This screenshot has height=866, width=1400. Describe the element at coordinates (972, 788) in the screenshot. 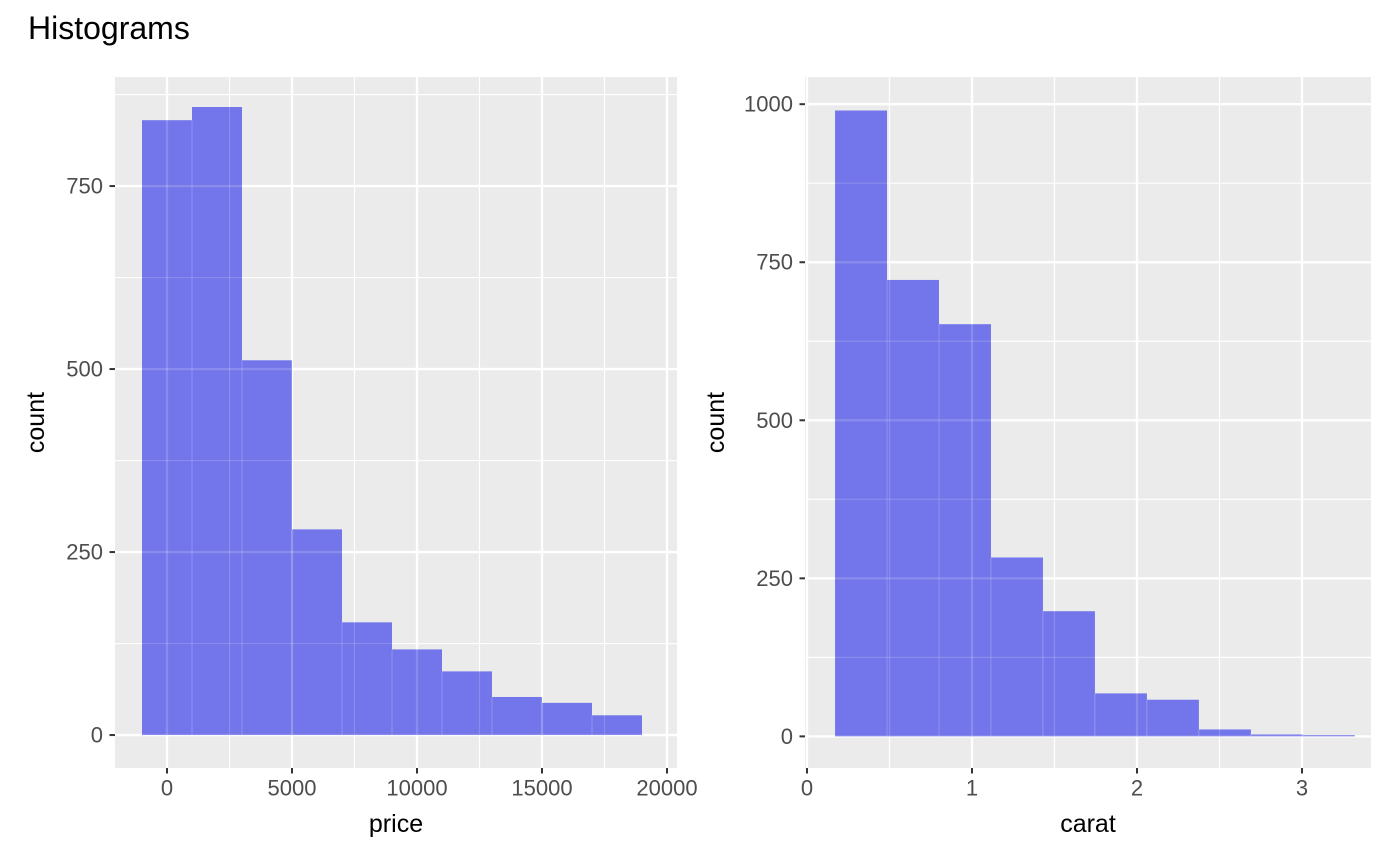

I see `x-tick-label: 1` at that location.